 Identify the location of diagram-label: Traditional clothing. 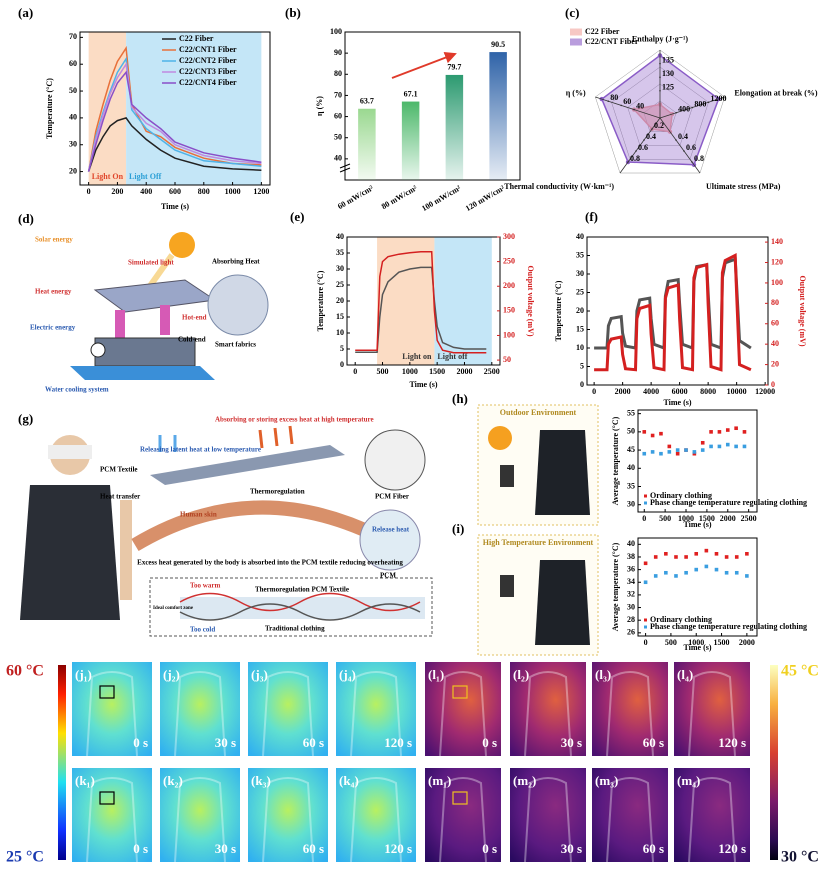
(295, 629).